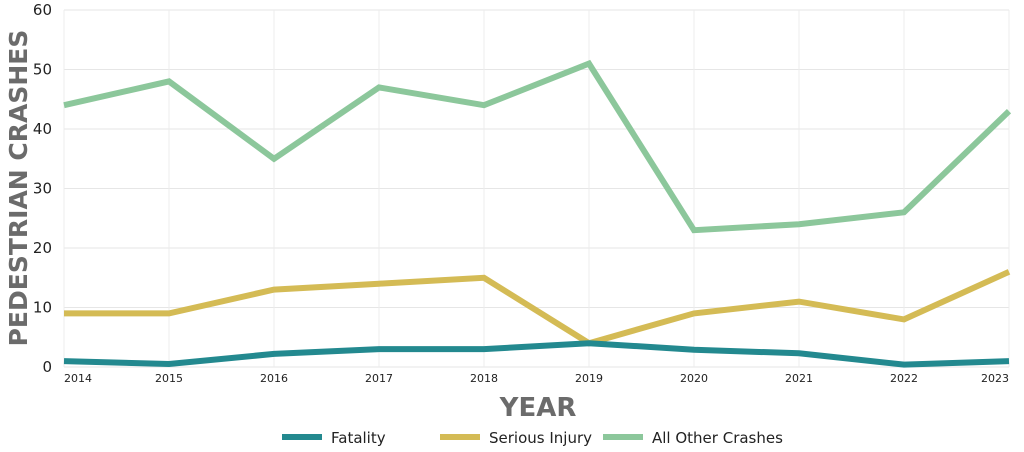  I want to click on x-tick-label: 2021, so click(799, 378).